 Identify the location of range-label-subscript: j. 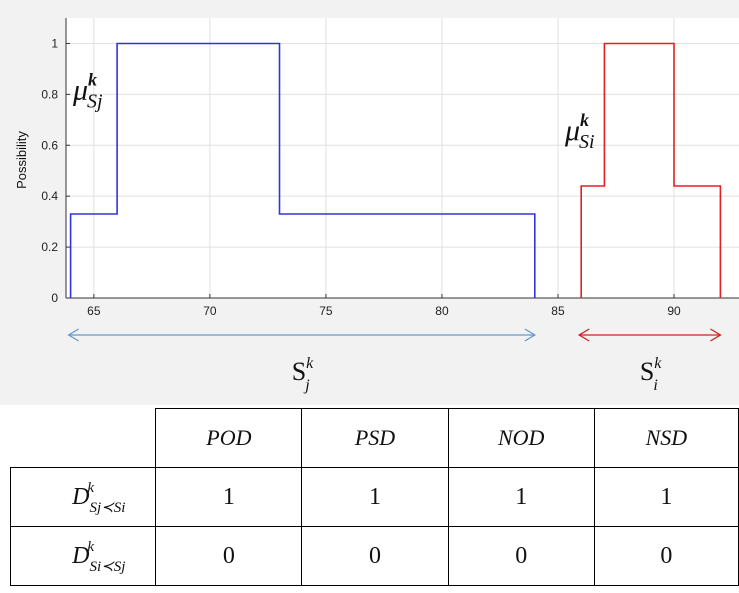
(306, 385).